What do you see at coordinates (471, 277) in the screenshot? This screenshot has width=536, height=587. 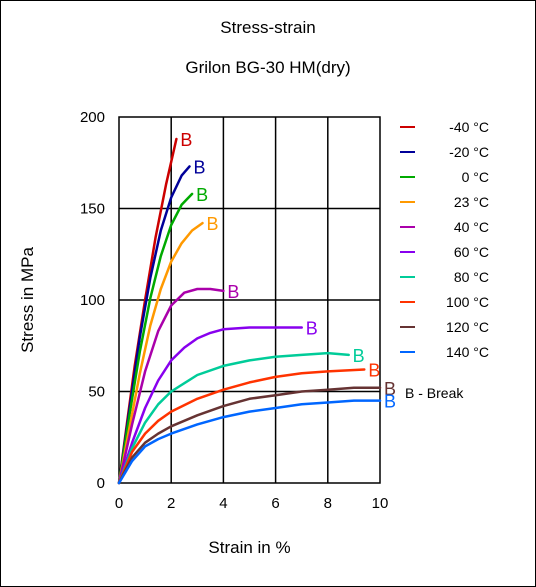 I see `legend-entry: 80 °C` at bounding box center [471, 277].